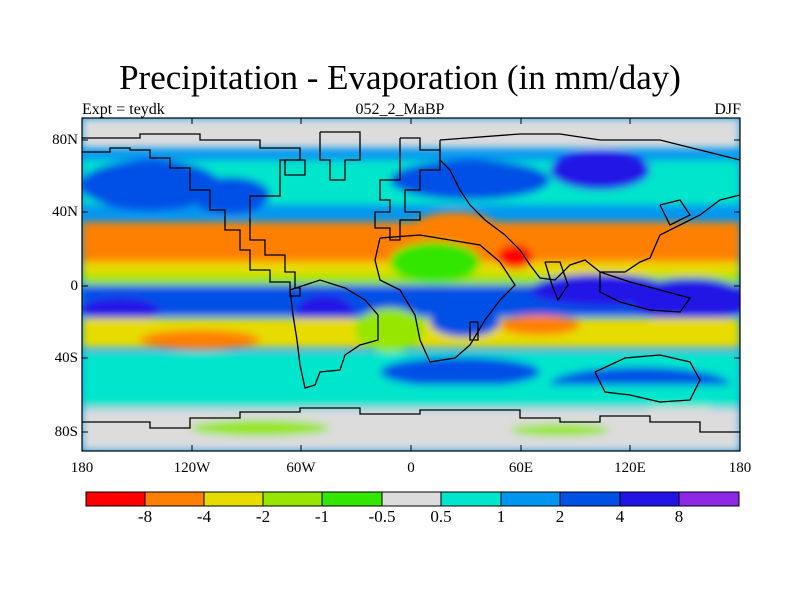 This screenshot has height=600, width=800. I want to click on colorbar-label-7: 1, so click(501, 516).